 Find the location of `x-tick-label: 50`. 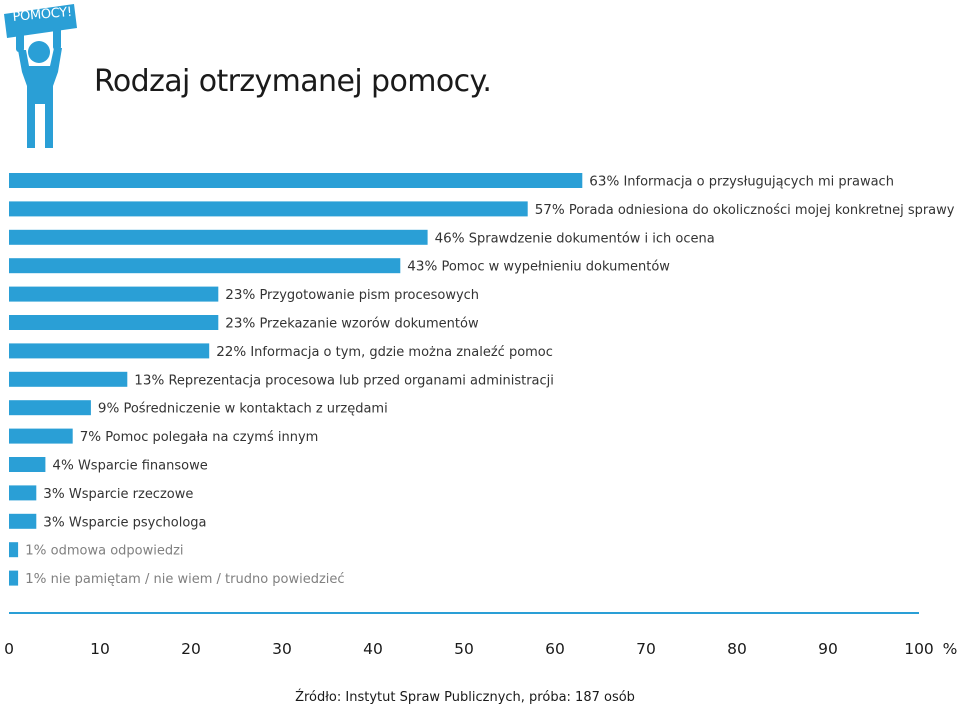

x-tick-label: 50 is located at coordinates (464, 649).